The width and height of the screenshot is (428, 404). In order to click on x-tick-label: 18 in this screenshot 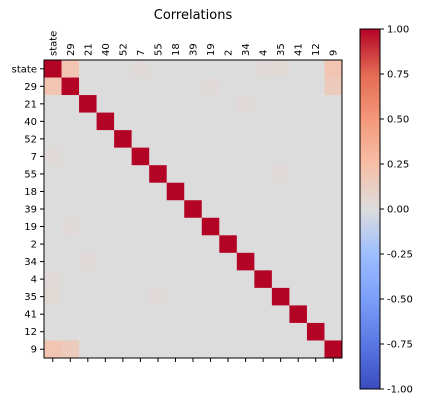, I will do `click(176, 49)`.